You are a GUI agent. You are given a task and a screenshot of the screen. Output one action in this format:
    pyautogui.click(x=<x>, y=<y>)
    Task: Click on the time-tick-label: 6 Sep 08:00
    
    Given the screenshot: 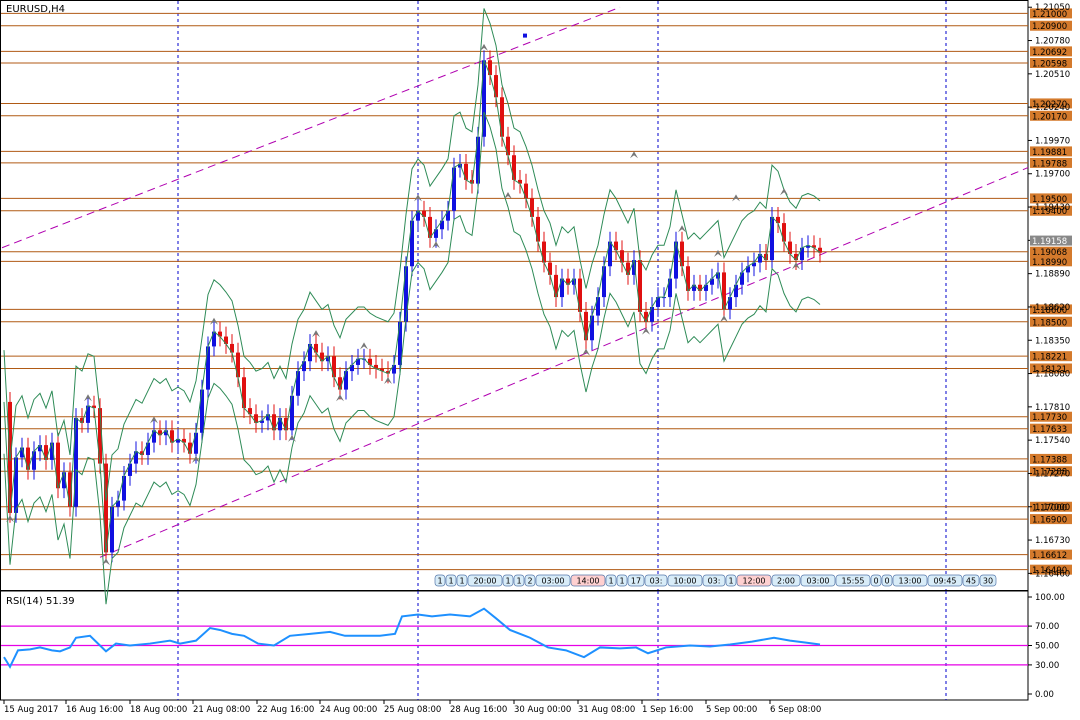 What is the action you would take?
    pyautogui.click(x=795, y=710)
    